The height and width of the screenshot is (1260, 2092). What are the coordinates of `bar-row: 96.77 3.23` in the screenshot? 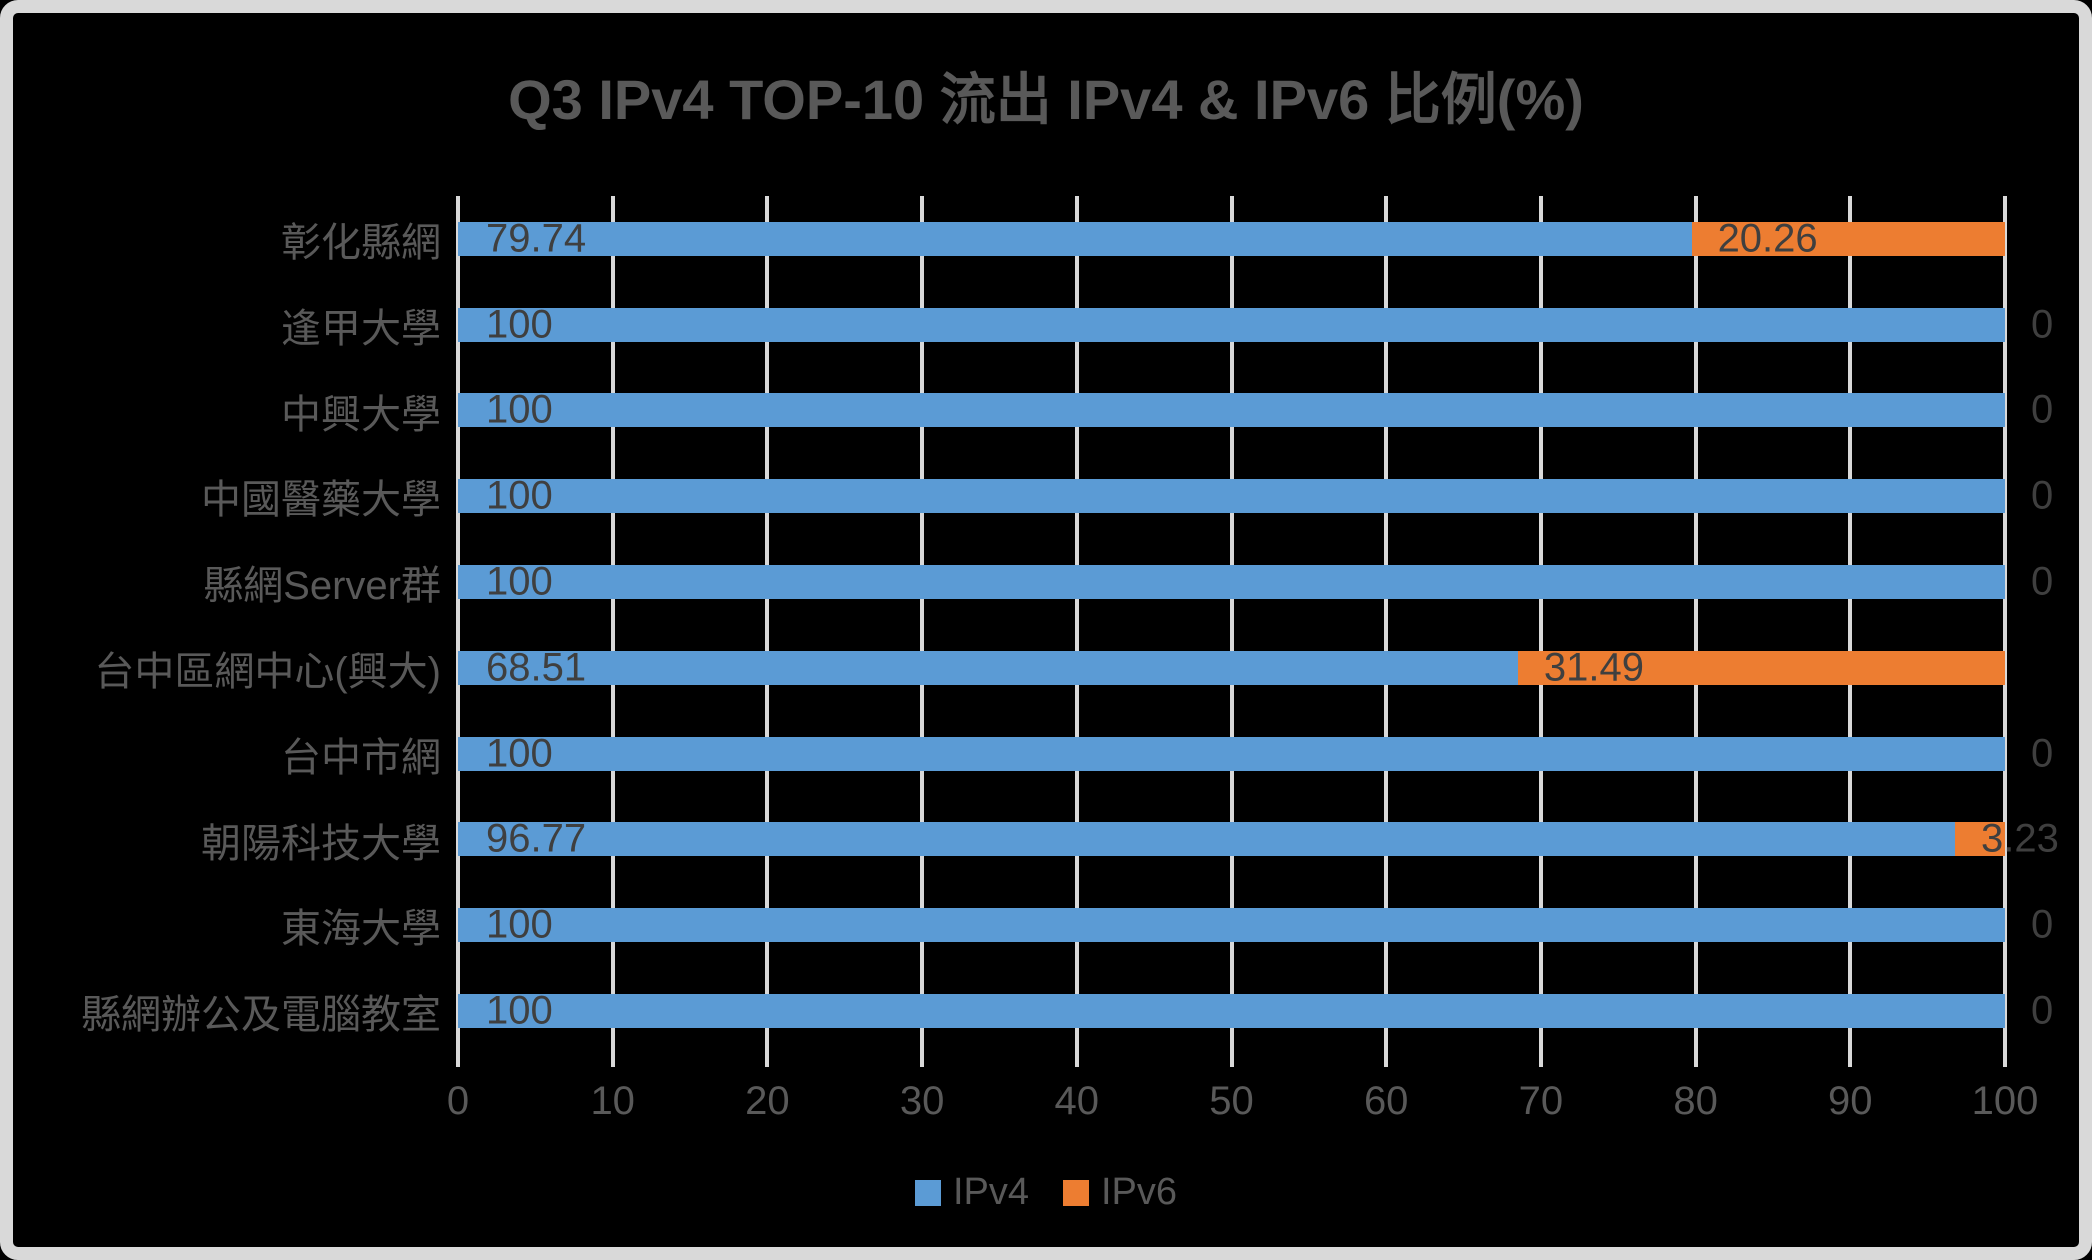 It's located at (1258, 840).